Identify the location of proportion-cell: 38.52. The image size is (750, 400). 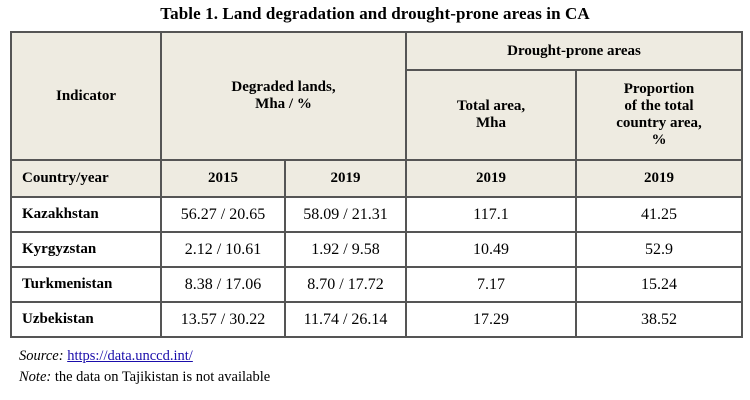
(659, 319).